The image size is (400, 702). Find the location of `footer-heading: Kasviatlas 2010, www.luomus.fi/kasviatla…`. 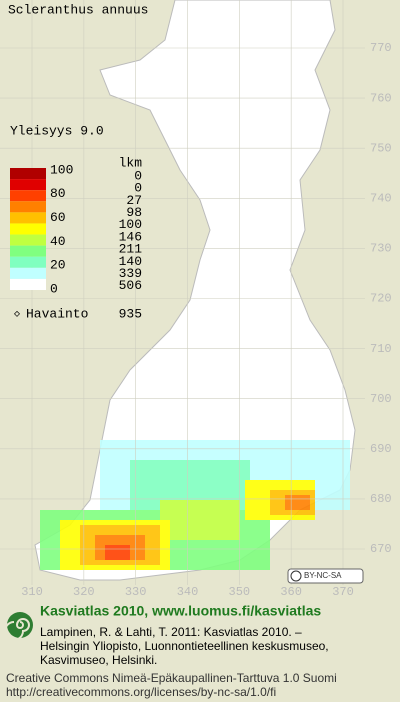

footer-heading: Kasviatlas 2010, www.luomus.fi/kasviatla… is located at coordinates (180, 611).